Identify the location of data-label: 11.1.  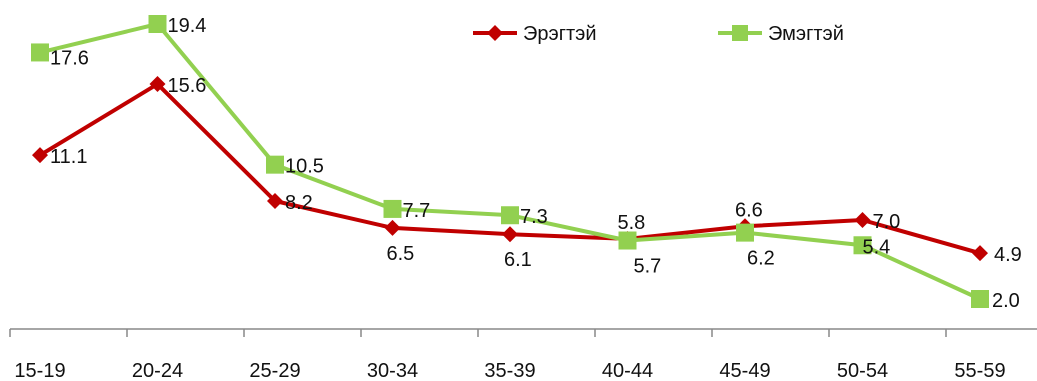
(68, 157).